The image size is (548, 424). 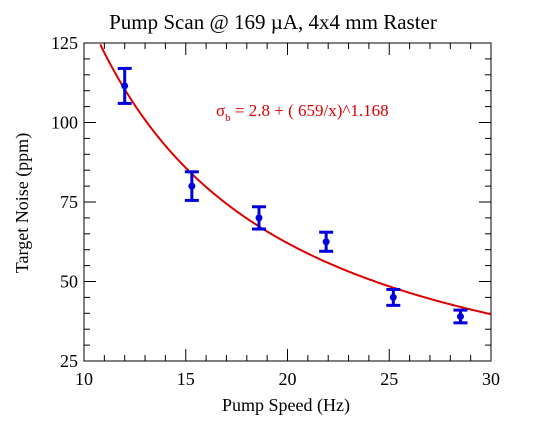 What do you see at coordinates (22, 203) in the screenshot?
I see `y-axis-label: Target Noise (ppm)` at bounding box center [22, 203].